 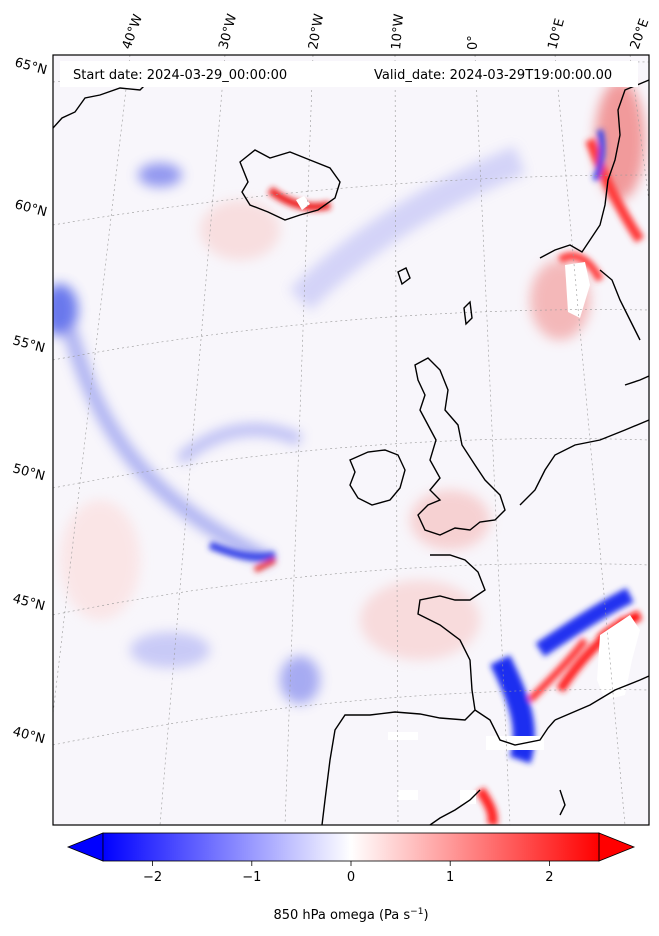 What do you see at coordinates (349, 74) in the screenshot?
I see `header-box` at bounding box center [349, 74].